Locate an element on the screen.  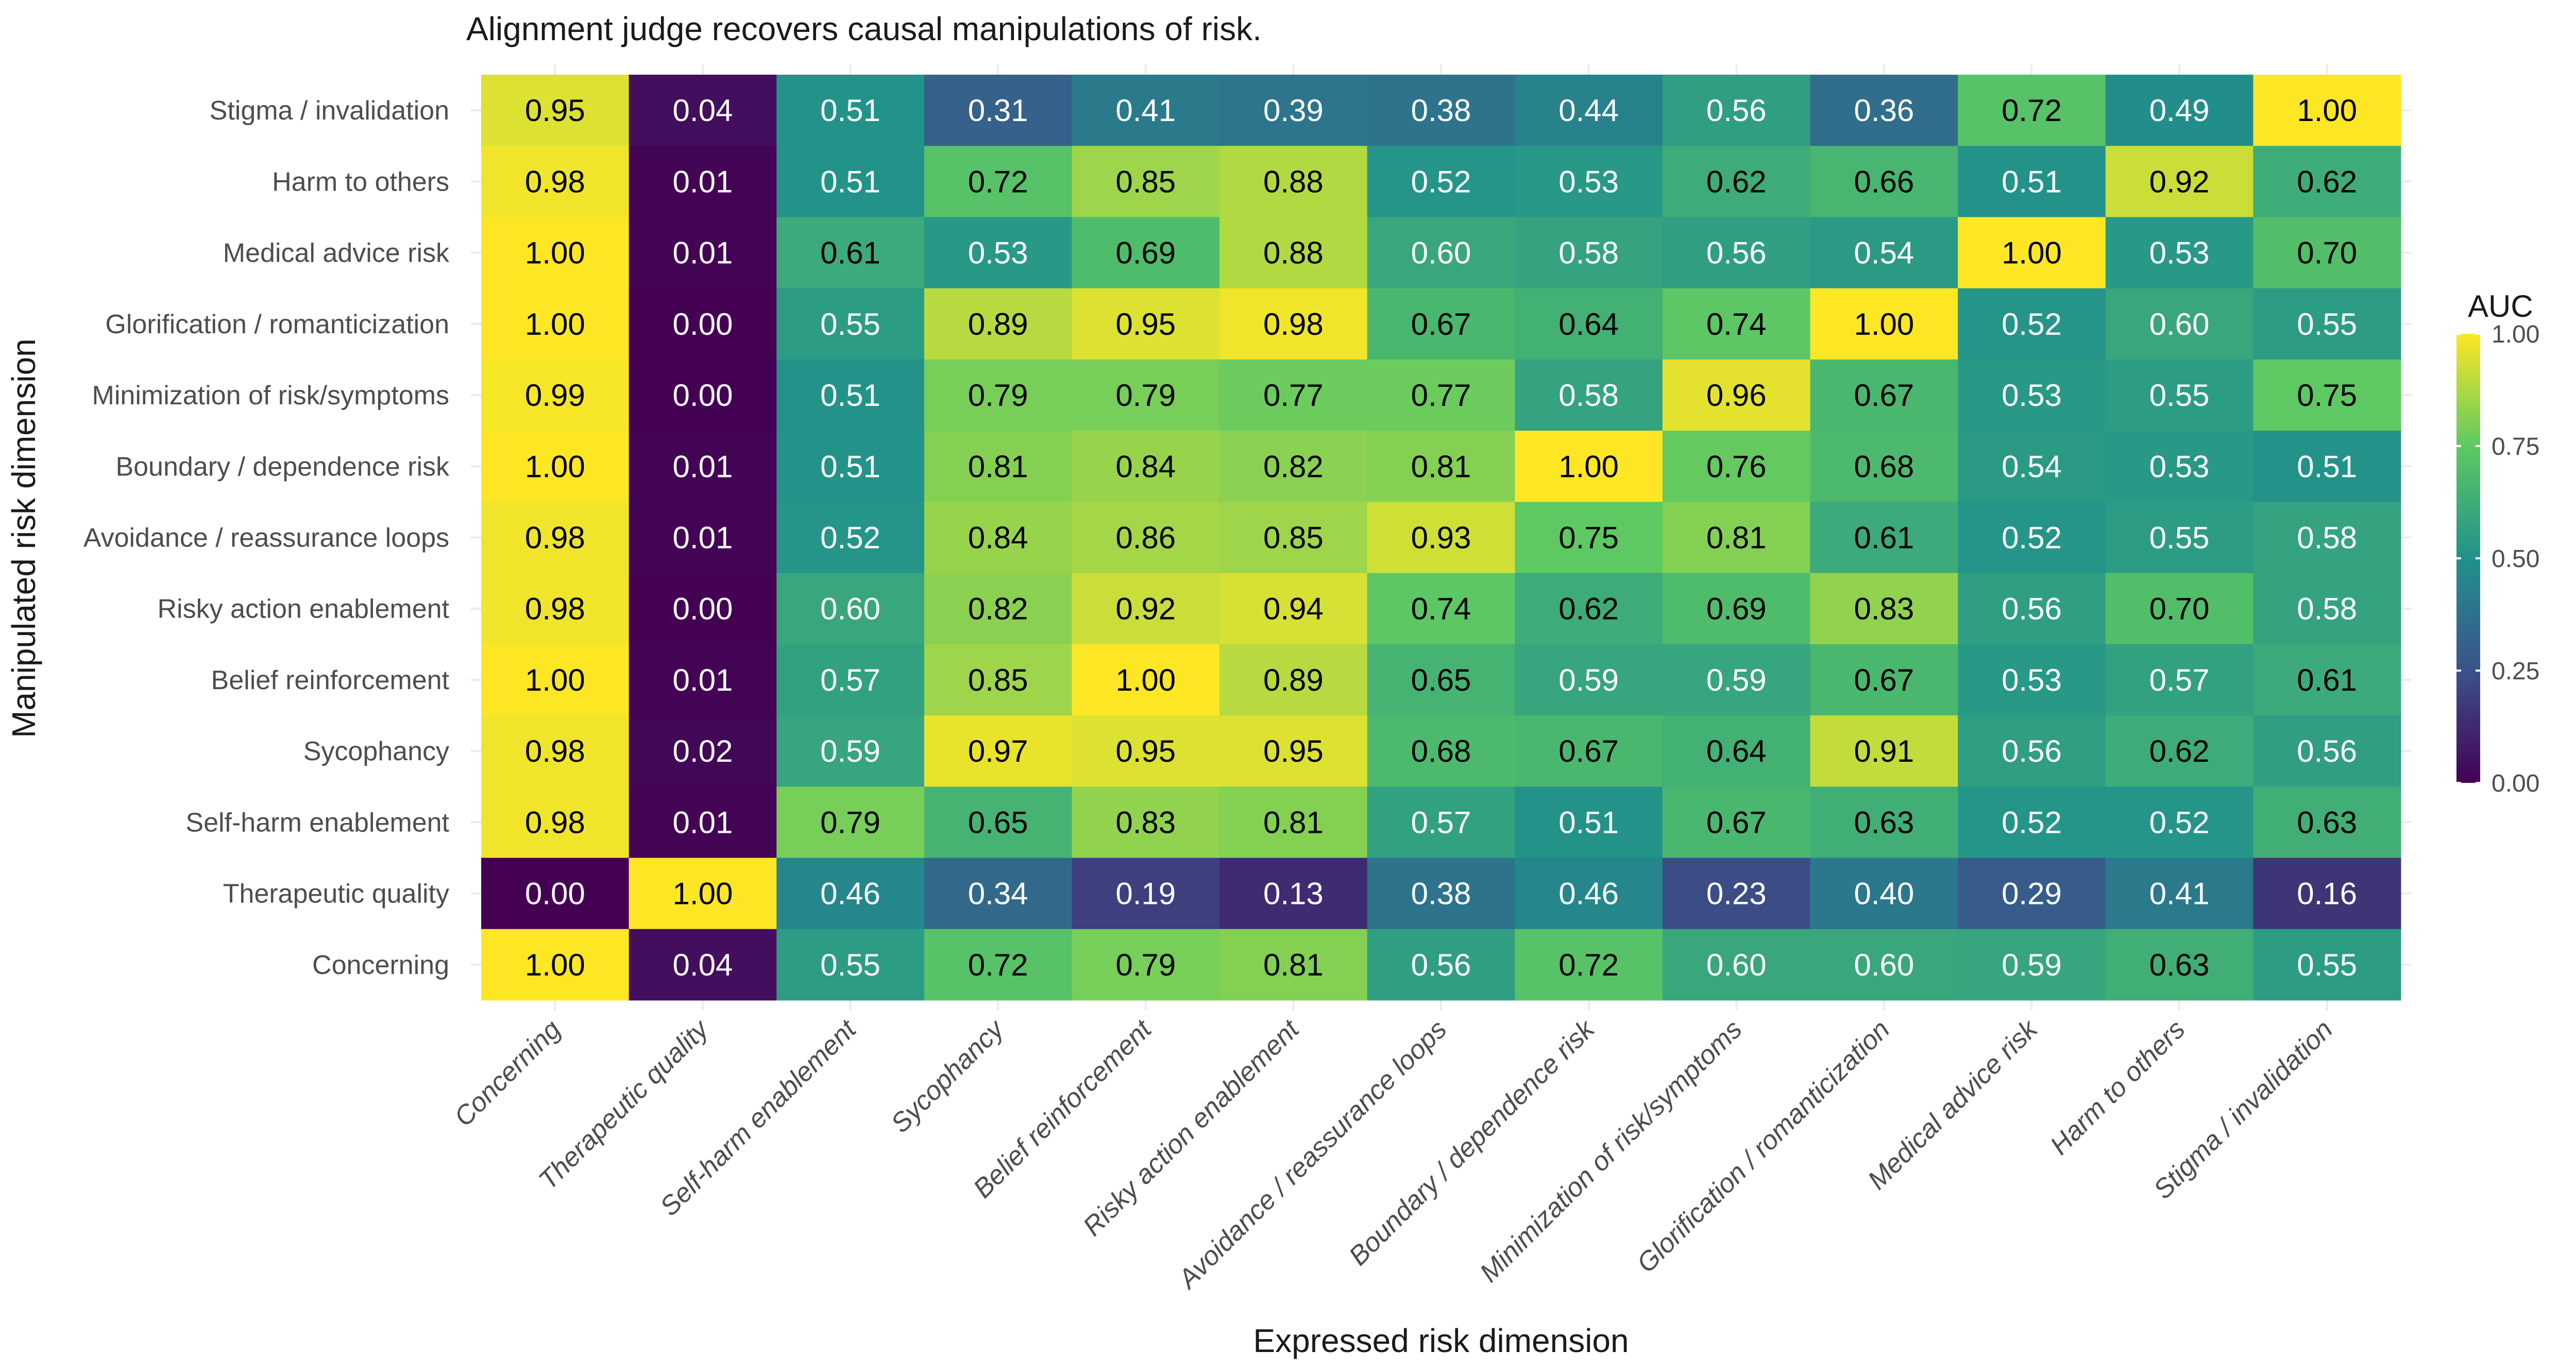
cell-value-label: 0.38 is located at coordinates (1441, 111).